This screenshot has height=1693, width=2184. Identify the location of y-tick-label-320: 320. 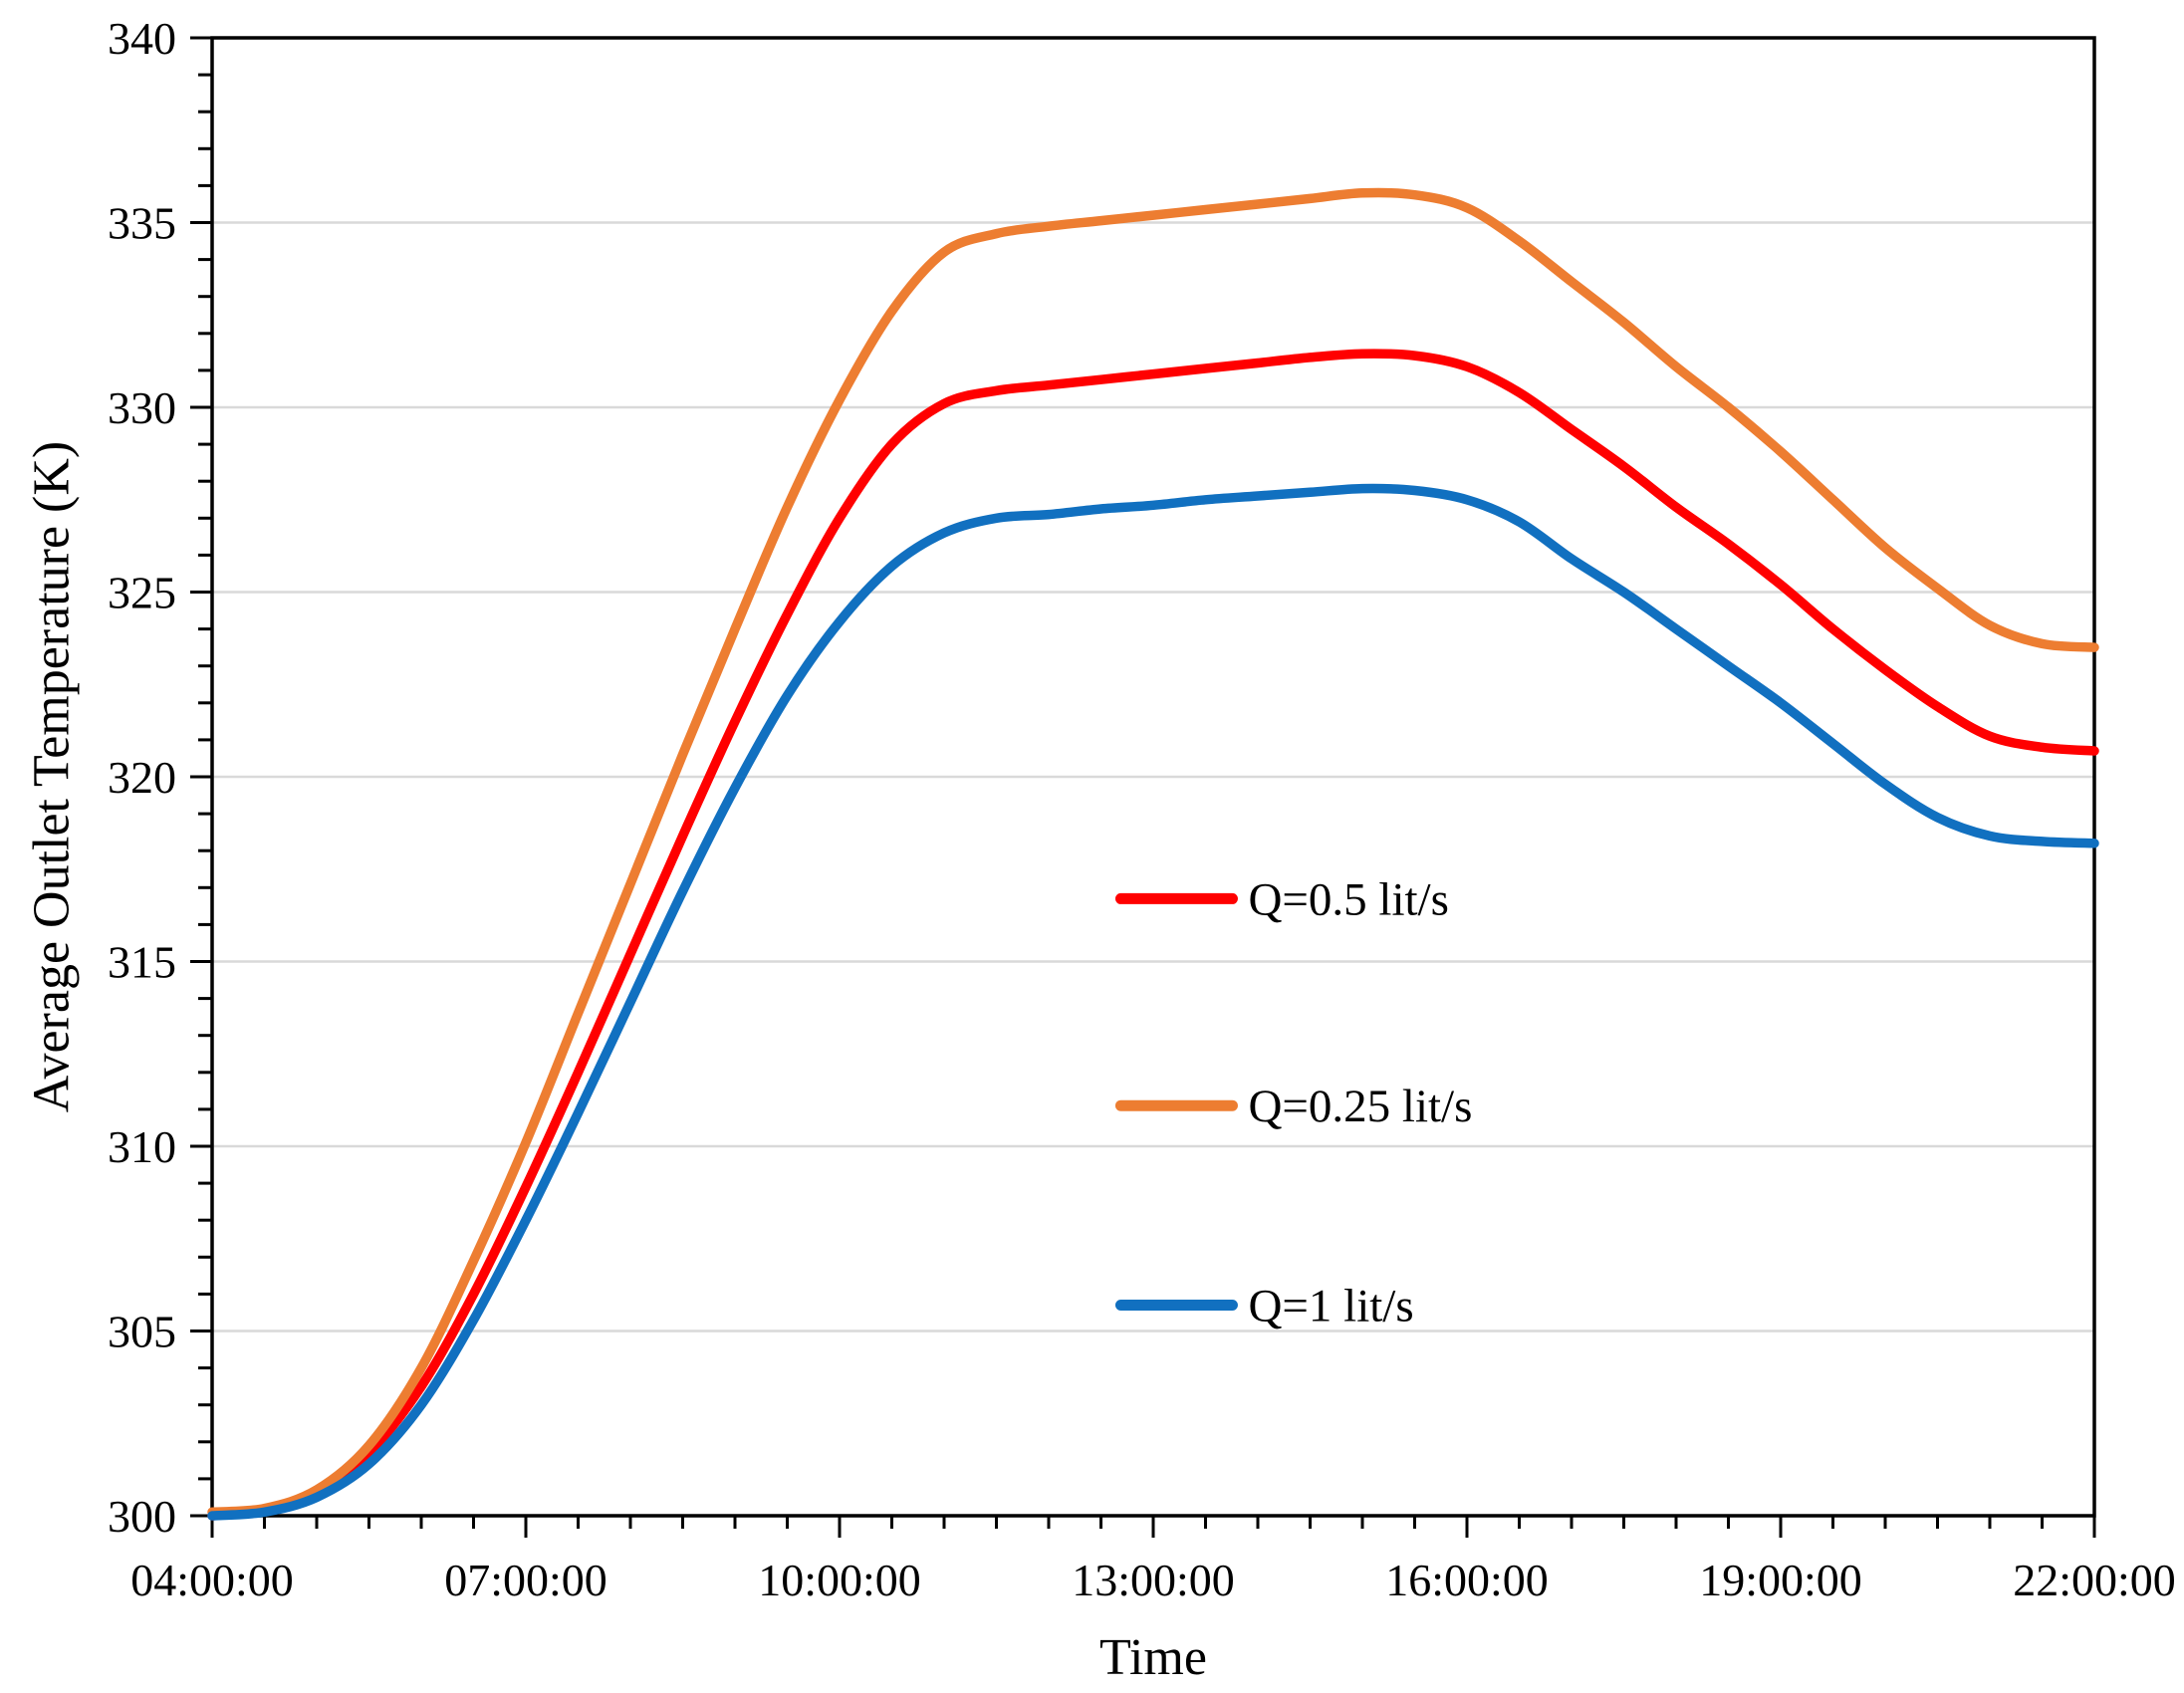
(142, 777).